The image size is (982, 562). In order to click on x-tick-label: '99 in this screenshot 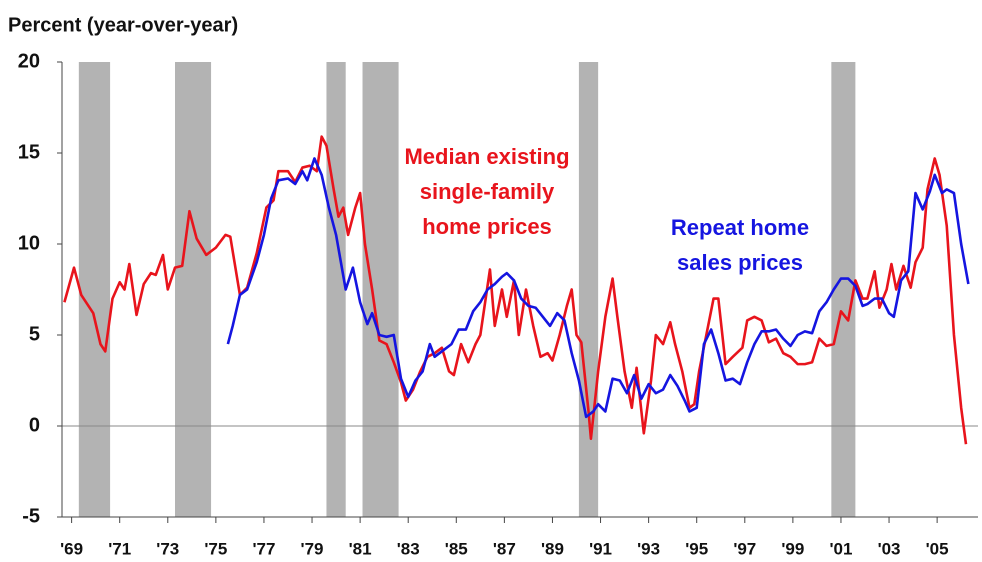, I will do `click(792, 548)`.